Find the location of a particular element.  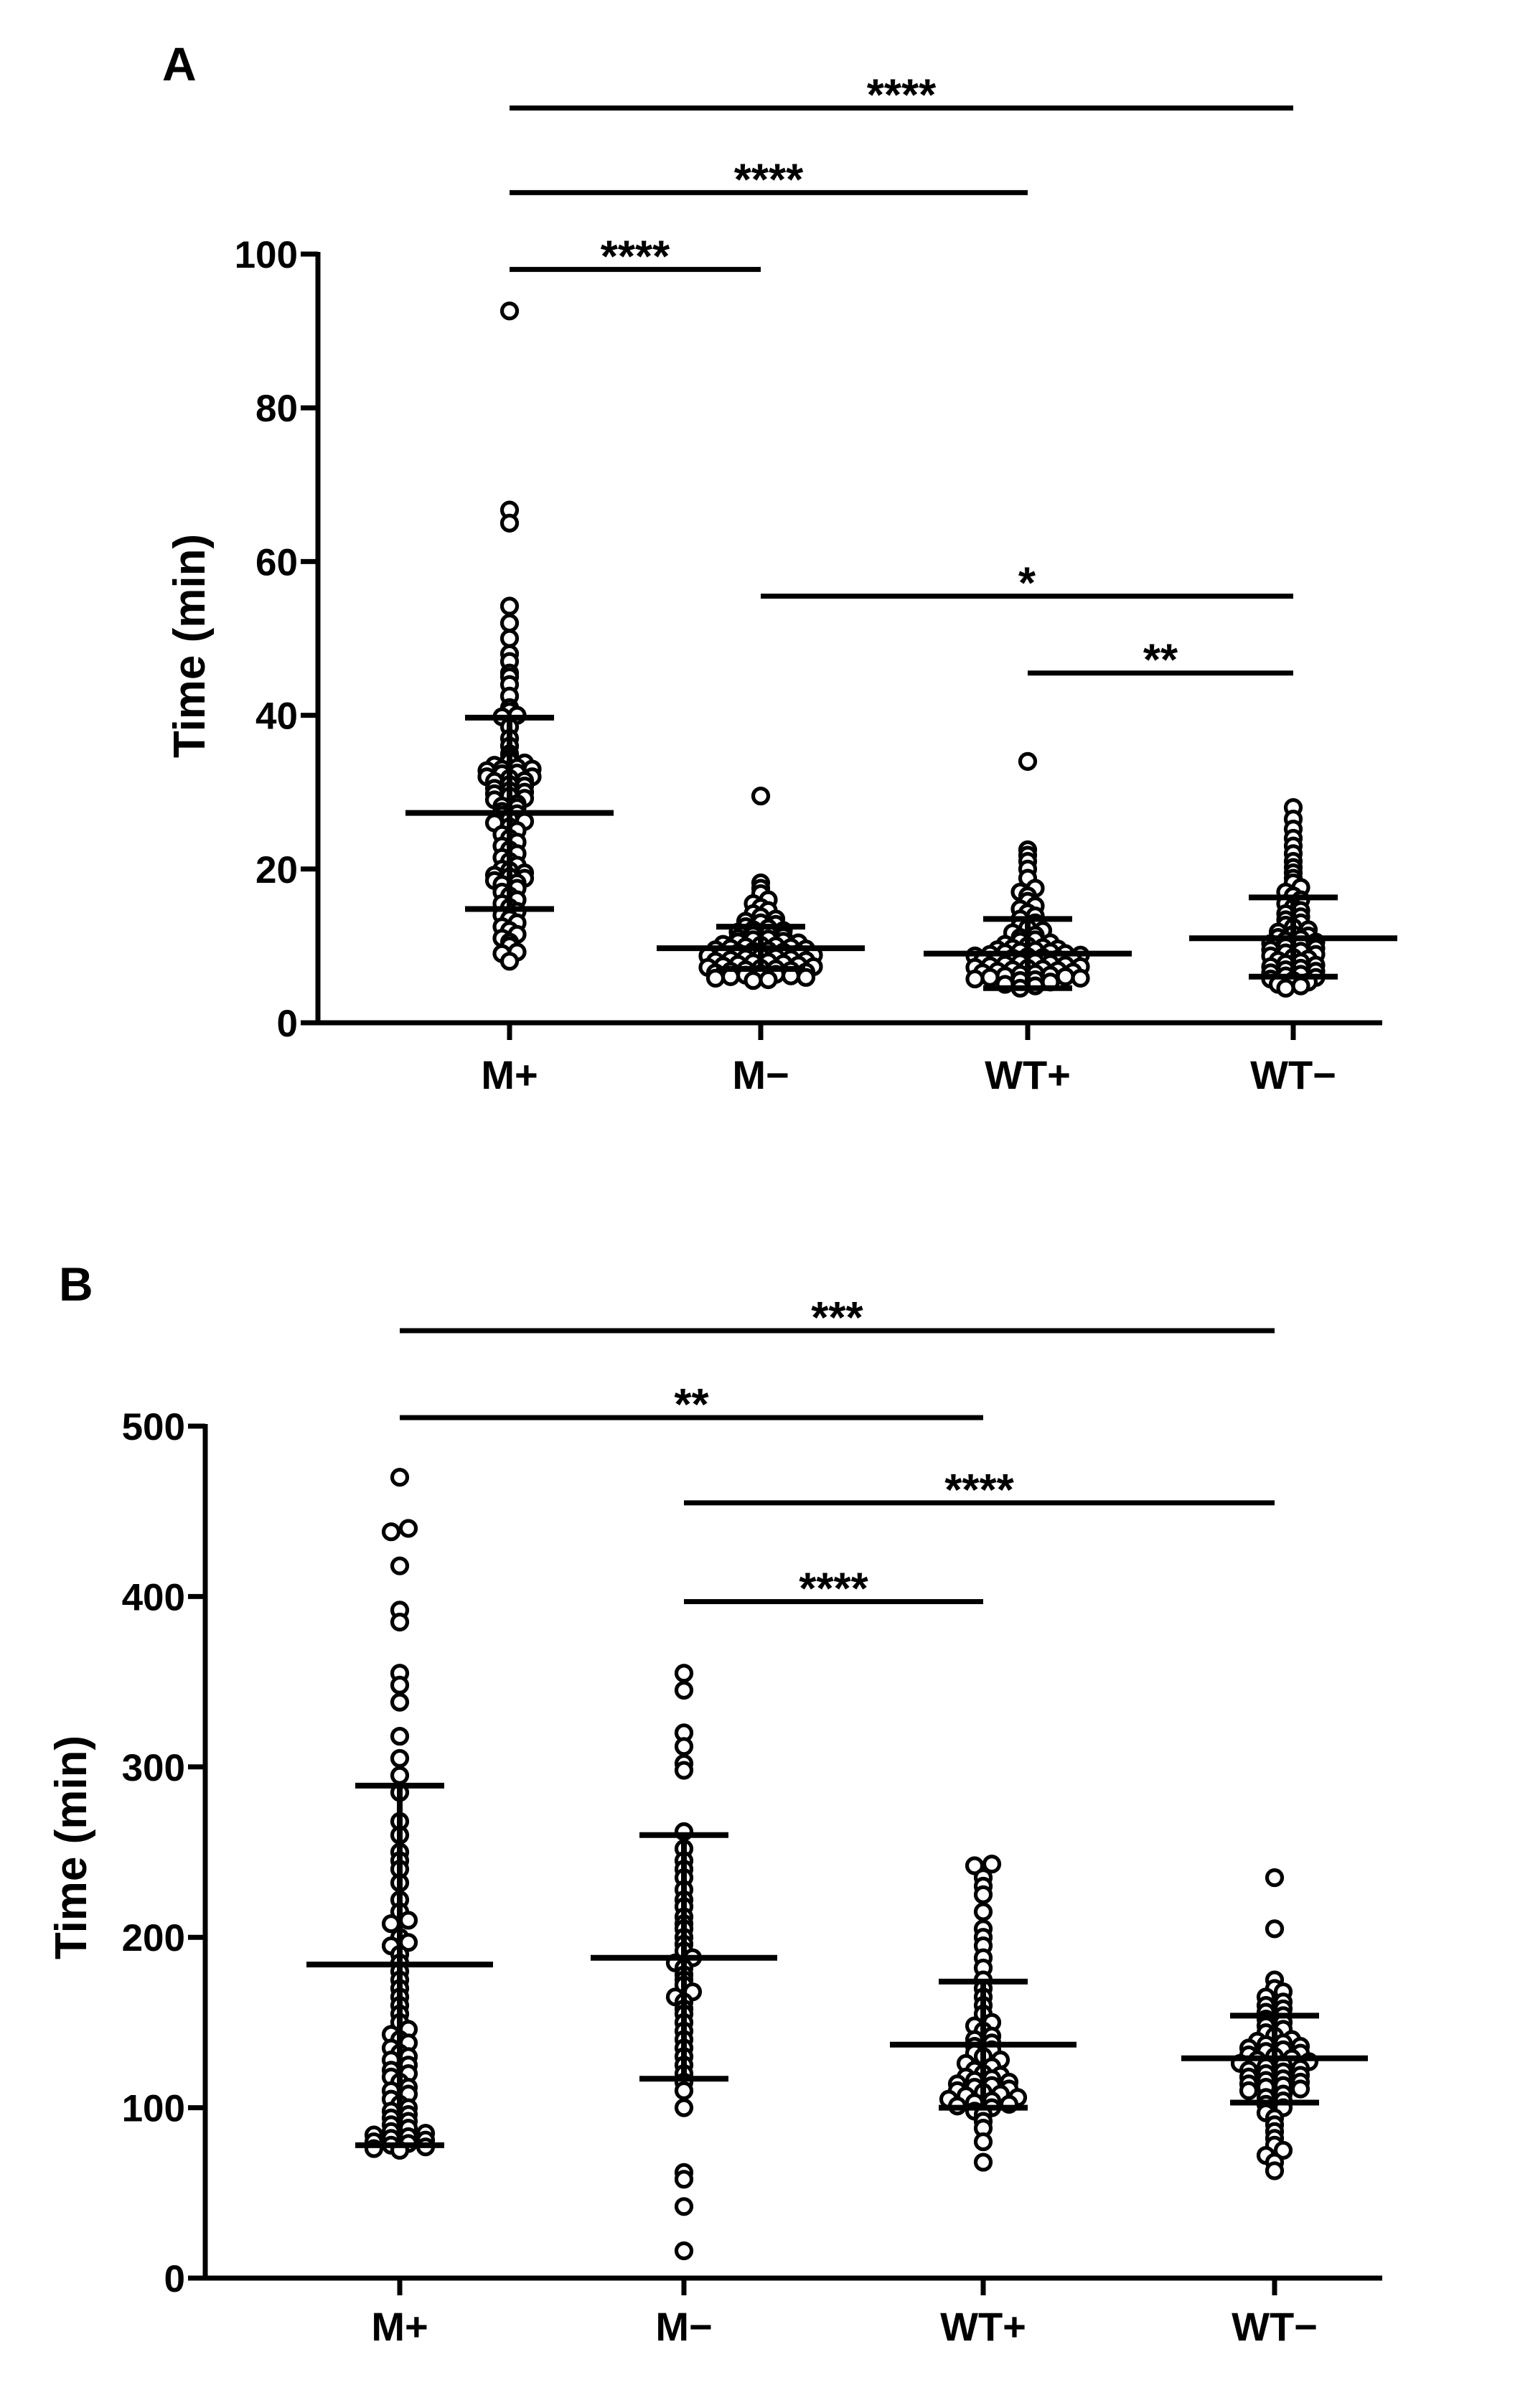

panel-a-stats is located at coordinates (901, 853).